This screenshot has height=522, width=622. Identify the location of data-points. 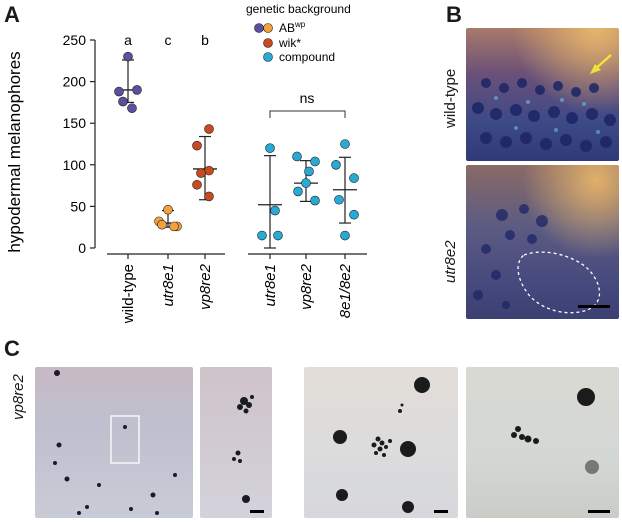
(236, 146).